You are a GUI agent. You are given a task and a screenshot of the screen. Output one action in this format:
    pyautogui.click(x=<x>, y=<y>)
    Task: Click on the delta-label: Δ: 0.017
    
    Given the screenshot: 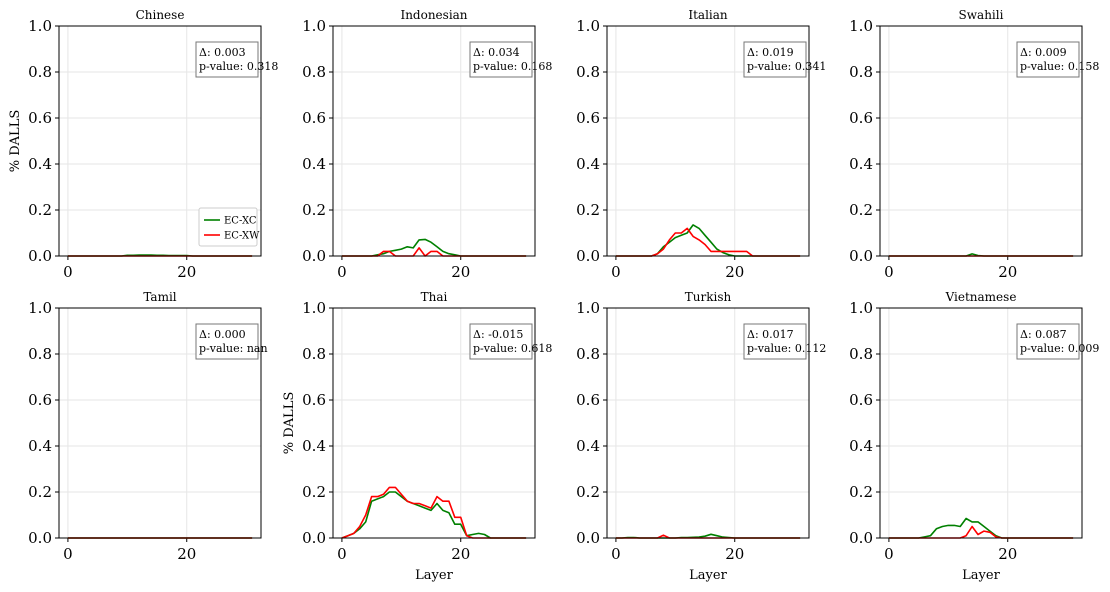 What is the action you would take?
    pyautogui.click(x=770, y=334)
    